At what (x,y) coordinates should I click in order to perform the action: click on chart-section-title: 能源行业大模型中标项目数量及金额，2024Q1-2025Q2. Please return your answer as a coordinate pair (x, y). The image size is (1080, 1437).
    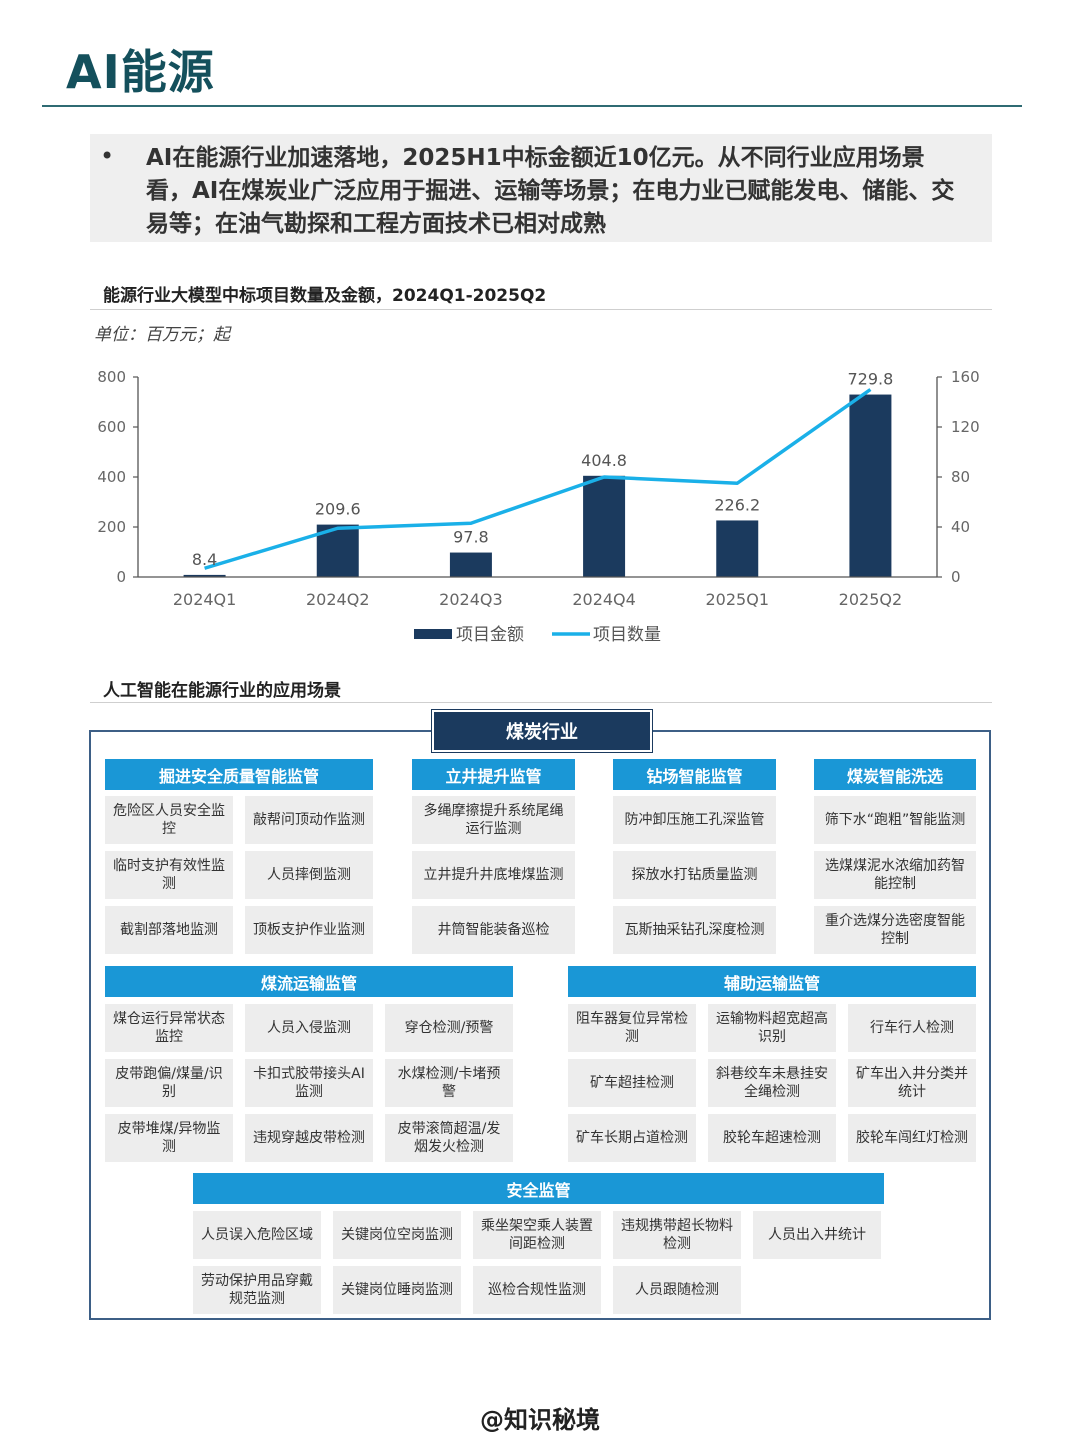
    Looking at the image, I should click on (325, 296).